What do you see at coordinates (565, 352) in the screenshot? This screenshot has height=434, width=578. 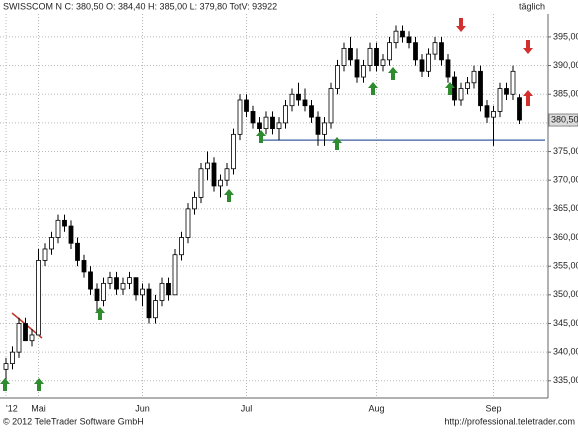 I see `y-tick-label: 340,00` at bounding box center [565, 352].